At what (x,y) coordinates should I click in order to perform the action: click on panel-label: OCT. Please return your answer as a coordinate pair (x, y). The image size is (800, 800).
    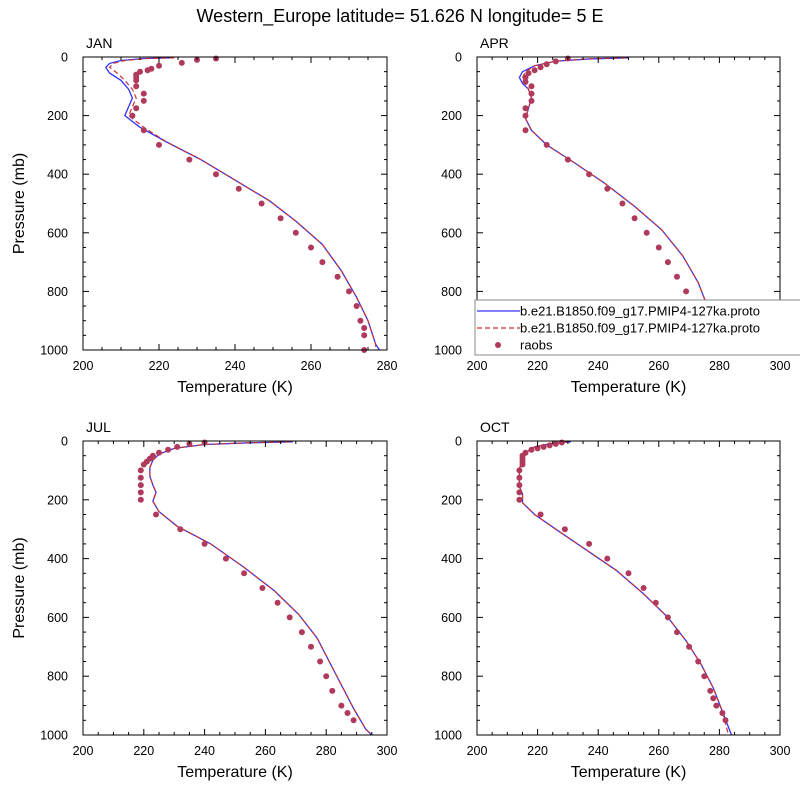
    Looking at the image, I should click on (495, 427).